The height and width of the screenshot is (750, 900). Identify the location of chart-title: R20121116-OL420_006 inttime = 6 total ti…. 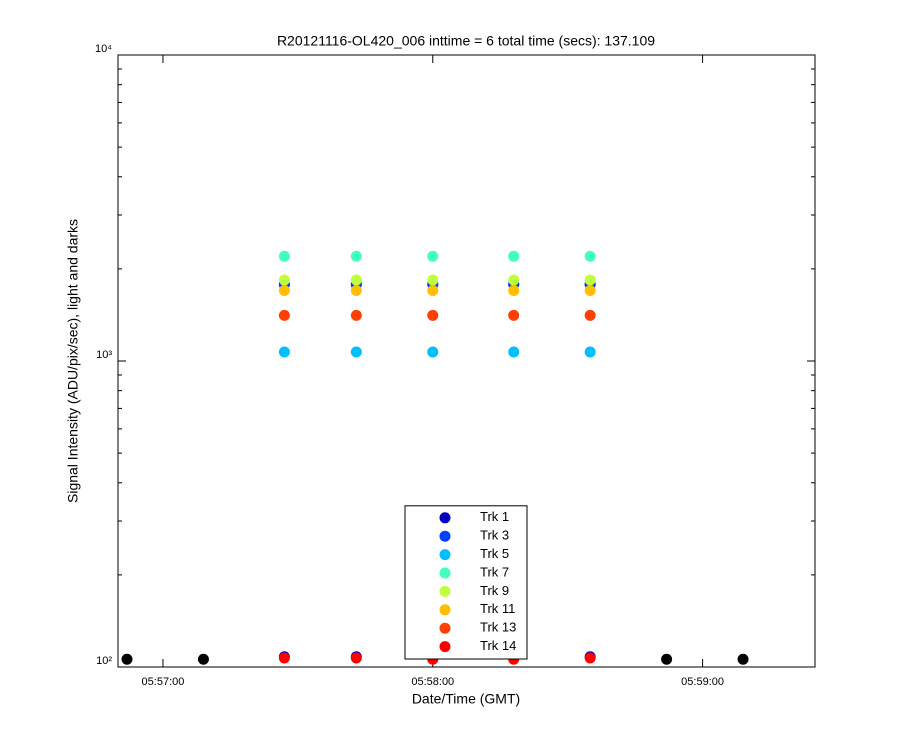
(466, 41).